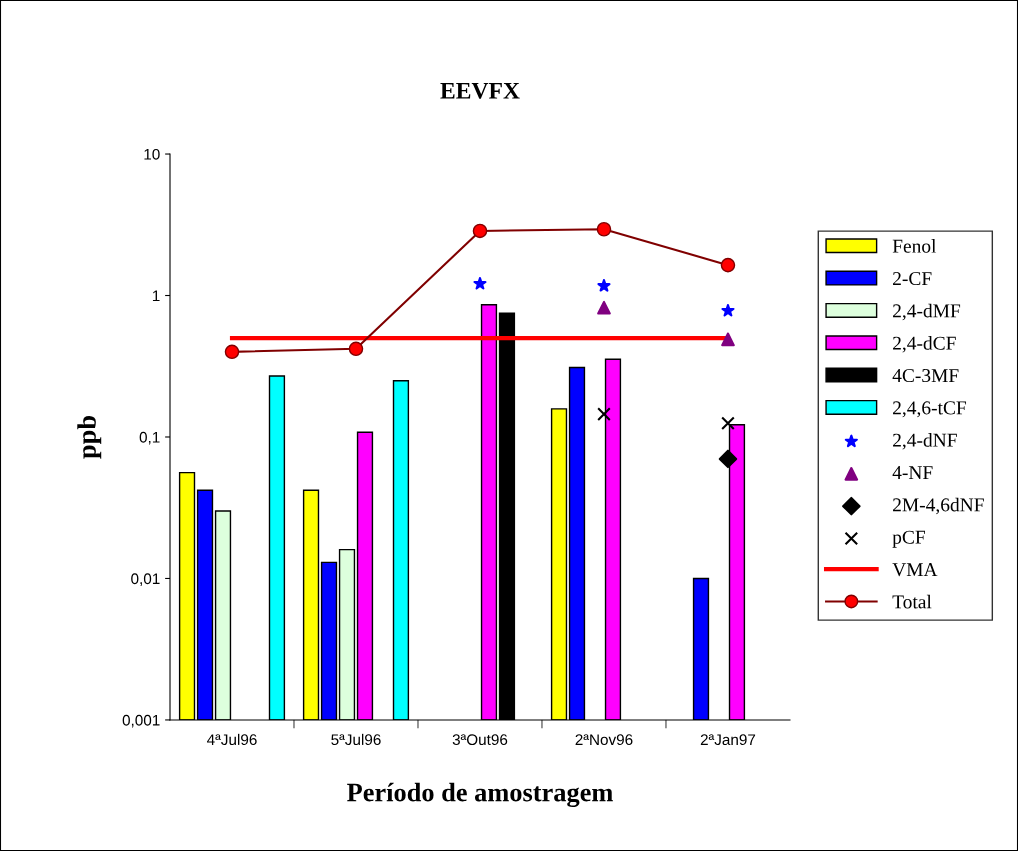 This screenshot has height=851, width=1018. I want to click on x-tick-label: 2ªNov96, so click(604, 740).